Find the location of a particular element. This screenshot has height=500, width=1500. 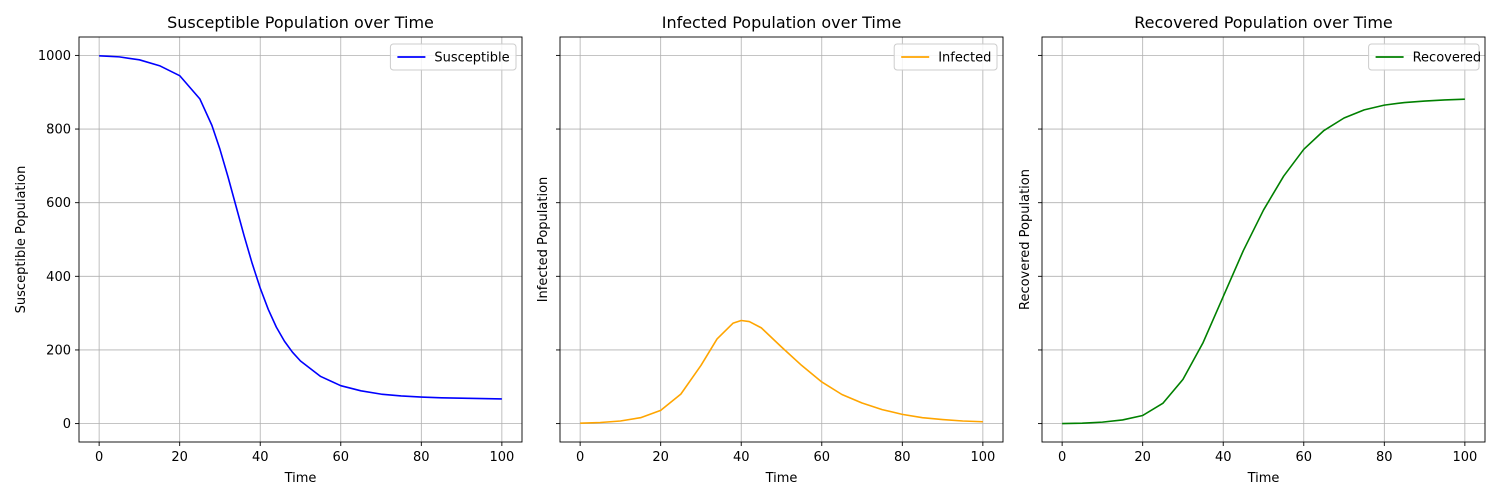

chart-title: Recovered Population over Time is located at coordinates (1263, 22).